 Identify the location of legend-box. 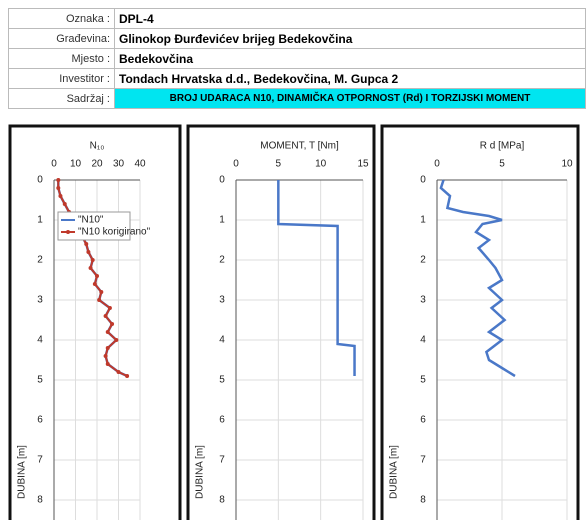
(94, 226).